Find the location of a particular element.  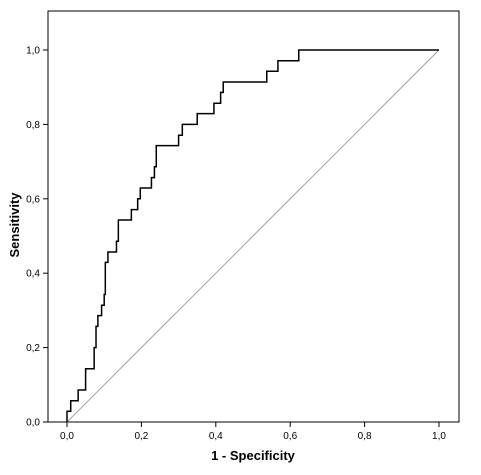

x-tick-label: 0,0 is located at coordinates (67, 436).